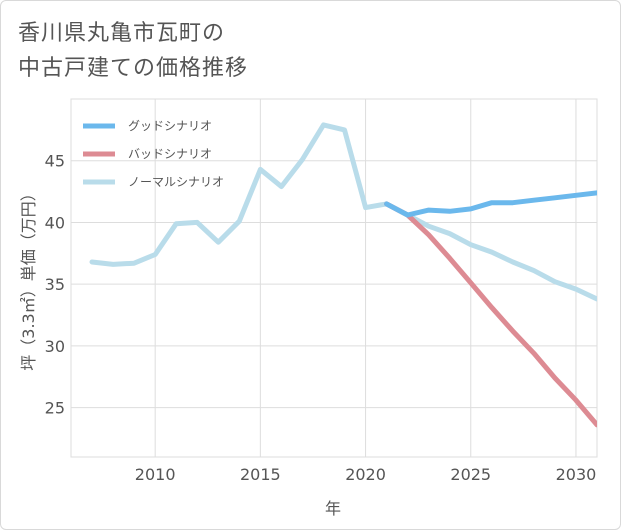  What do you see at coordinates (55, 346) in the screenshot?
I see `y-tick-label: 30` at bounding box center [55, 346].